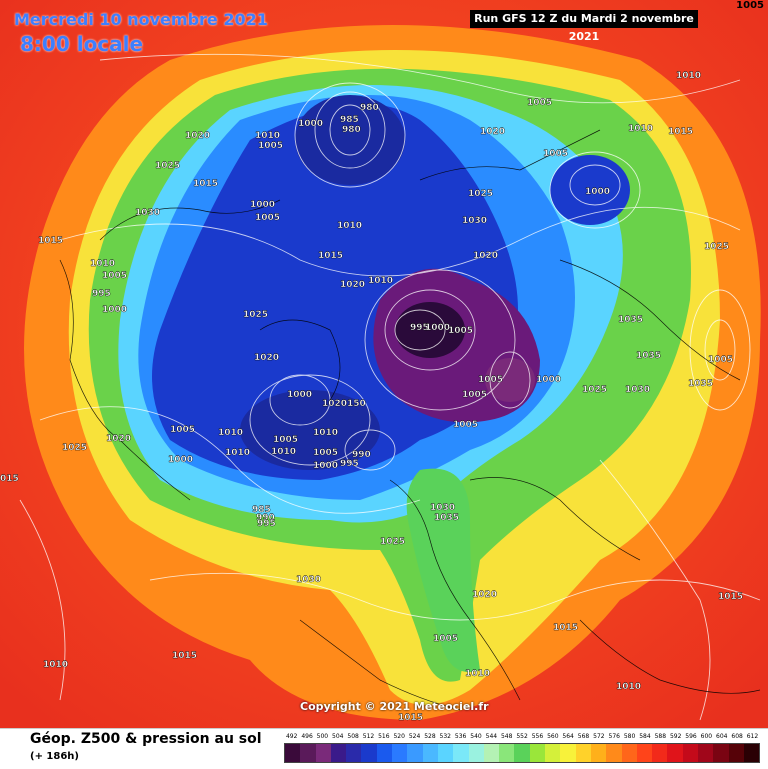  Describe the element at coordinates (368, 736) in the screenshot. I see `scale-label: 512` at that location.